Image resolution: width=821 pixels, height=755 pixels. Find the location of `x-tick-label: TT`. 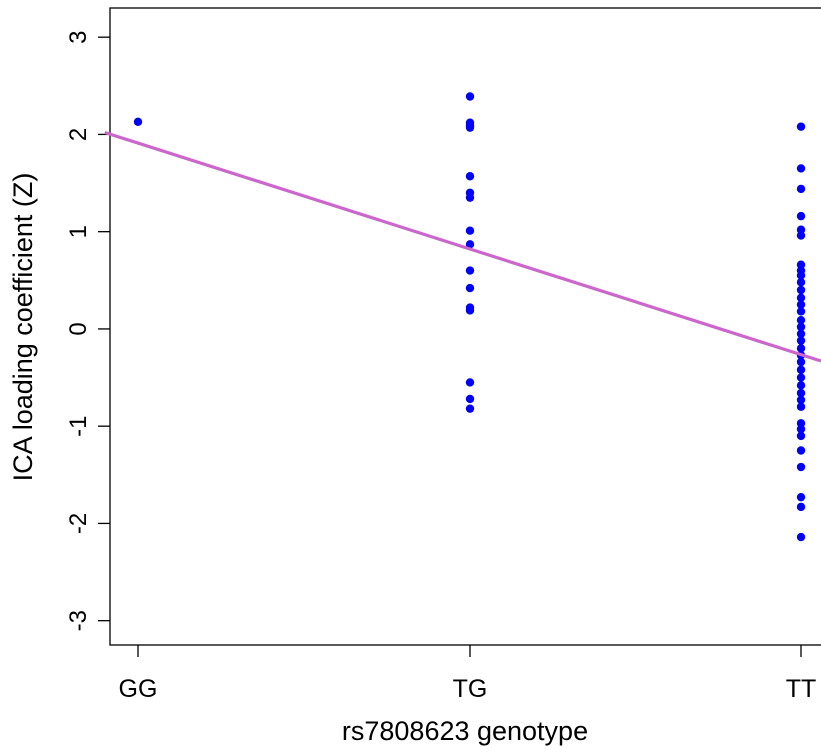

x-tick-label: TT is located at coordinates (801, 689).